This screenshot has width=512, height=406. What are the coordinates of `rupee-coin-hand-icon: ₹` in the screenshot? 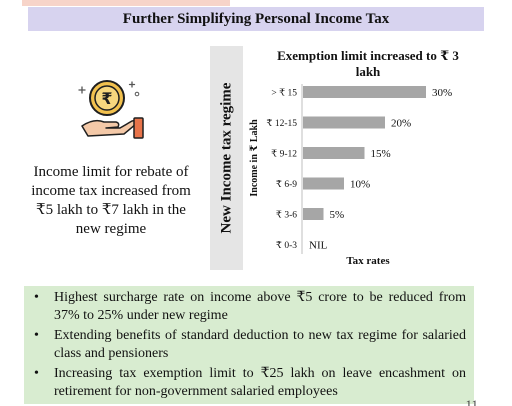 It's located at (110, 110).